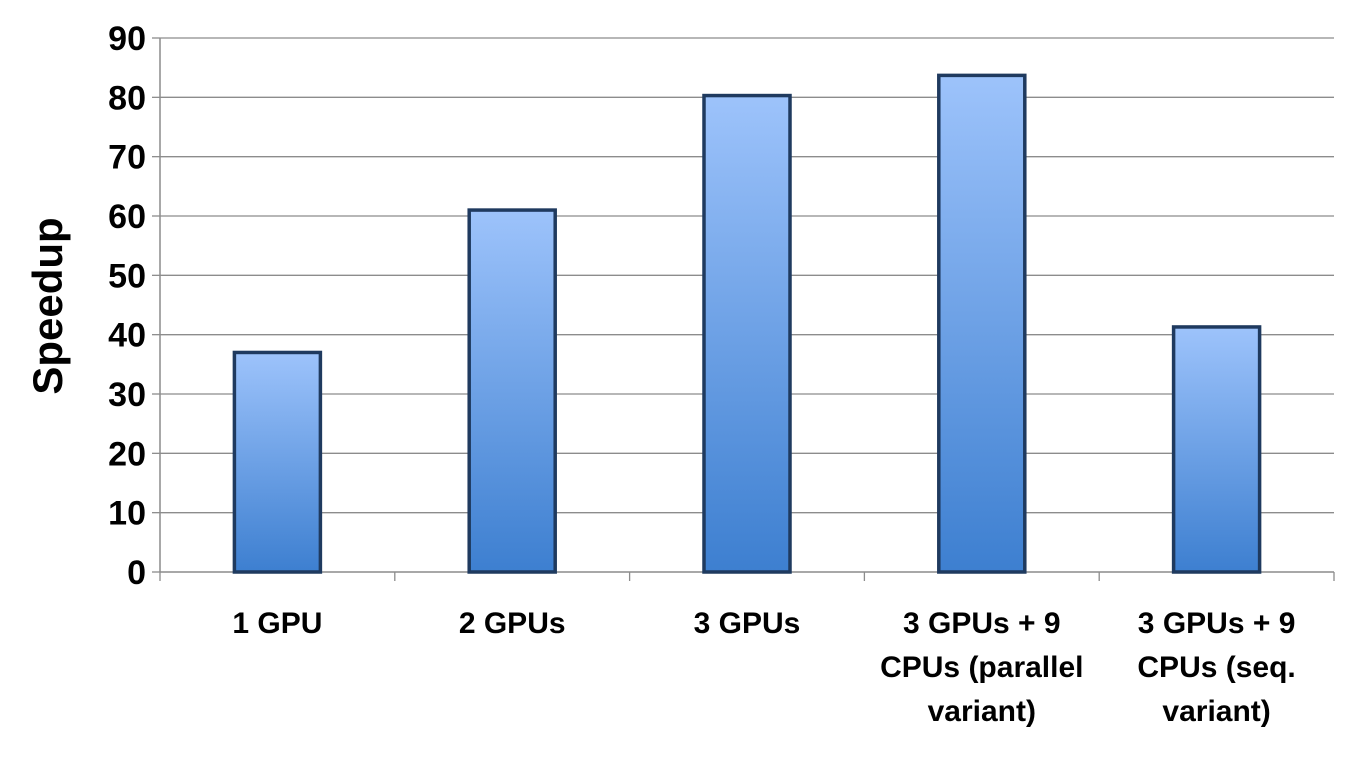 This screenshot has height=782, width=1365. What do you see at coordinates (127, 39) in the screenshot?
I see `y-tick-label: 90` at bounding box center [127, 39].